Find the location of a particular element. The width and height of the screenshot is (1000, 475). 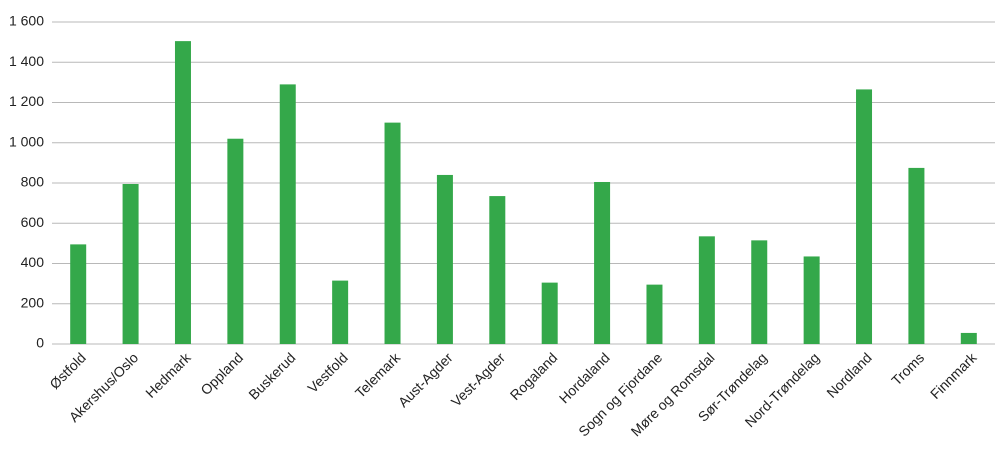

x-tick-label: Østfold is located at coordinates (67, 370).